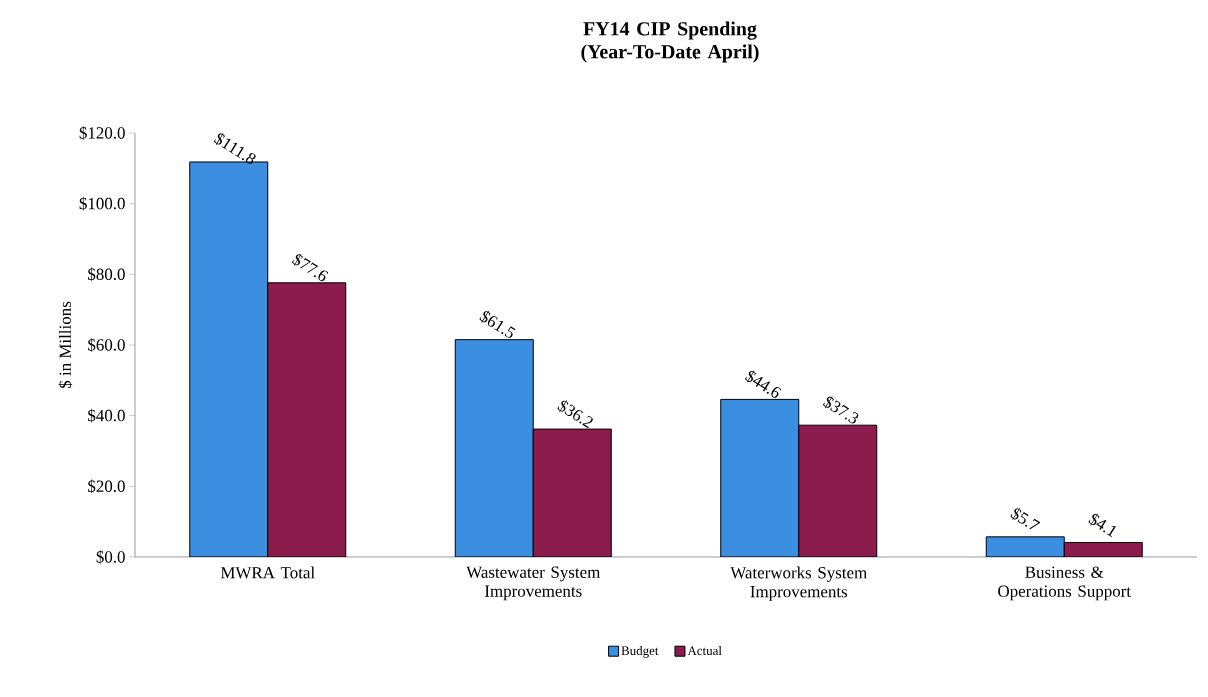 The image size is (1208, 697). Describe the element at coordinates (798, 583) in the screenshot. I see `x-tick-label: Waterworks System Improvements` at that location.